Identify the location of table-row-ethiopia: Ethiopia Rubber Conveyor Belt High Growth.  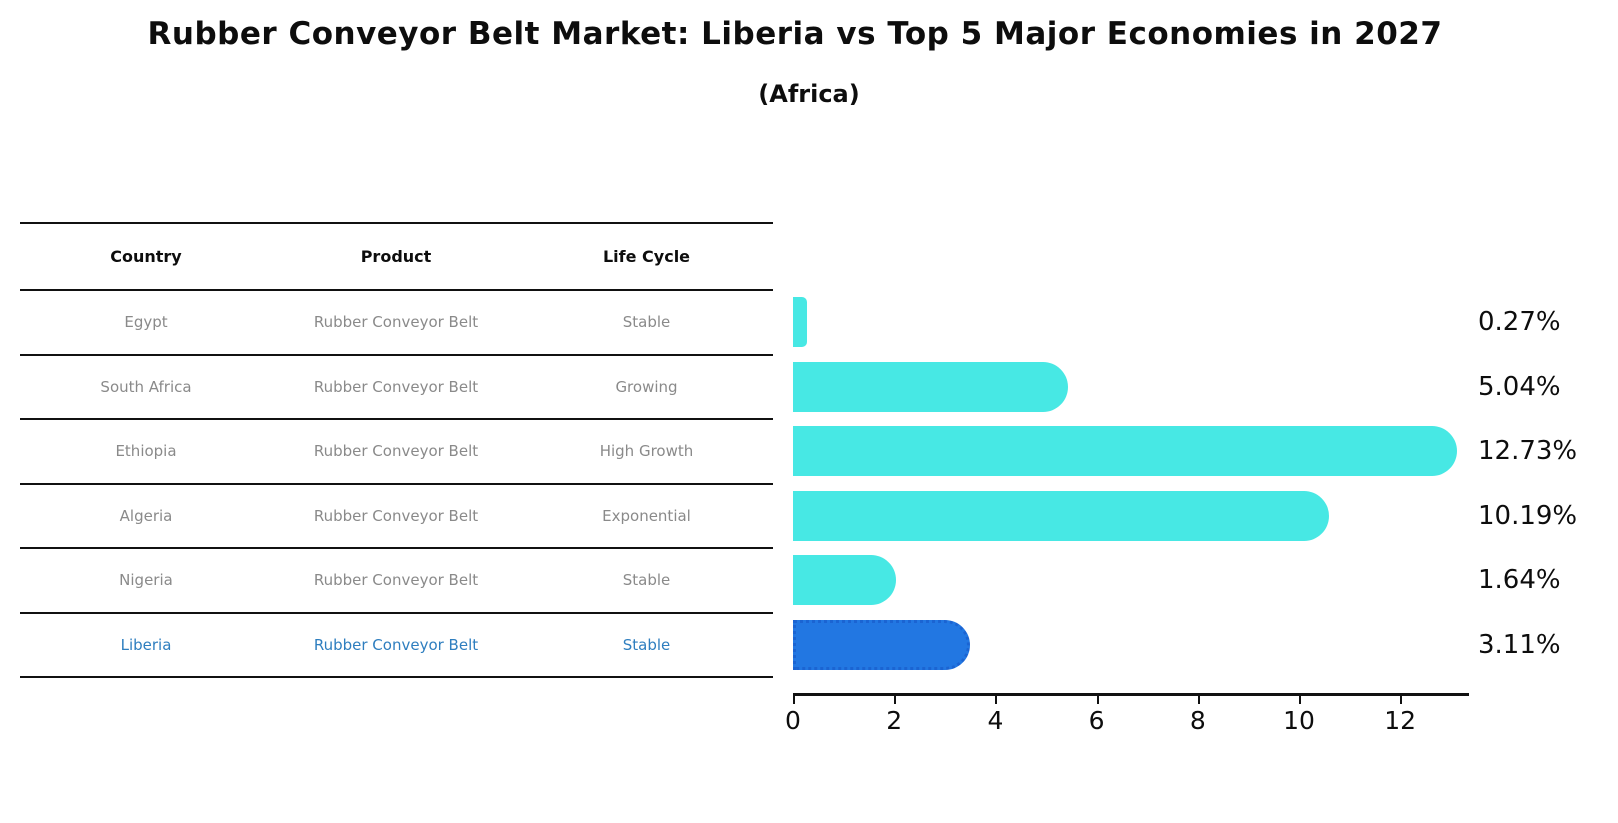
(396, 452).